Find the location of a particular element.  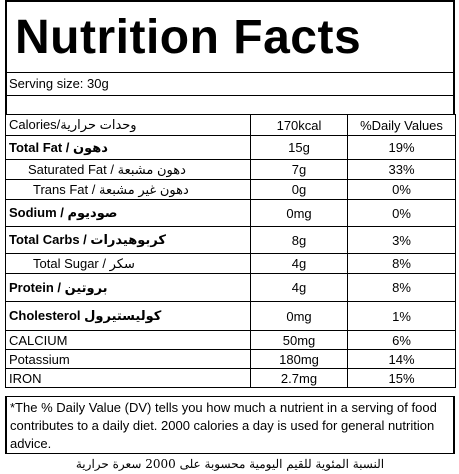

table-row: Potassium 180mg 14% is located at coordinates (230, 359).